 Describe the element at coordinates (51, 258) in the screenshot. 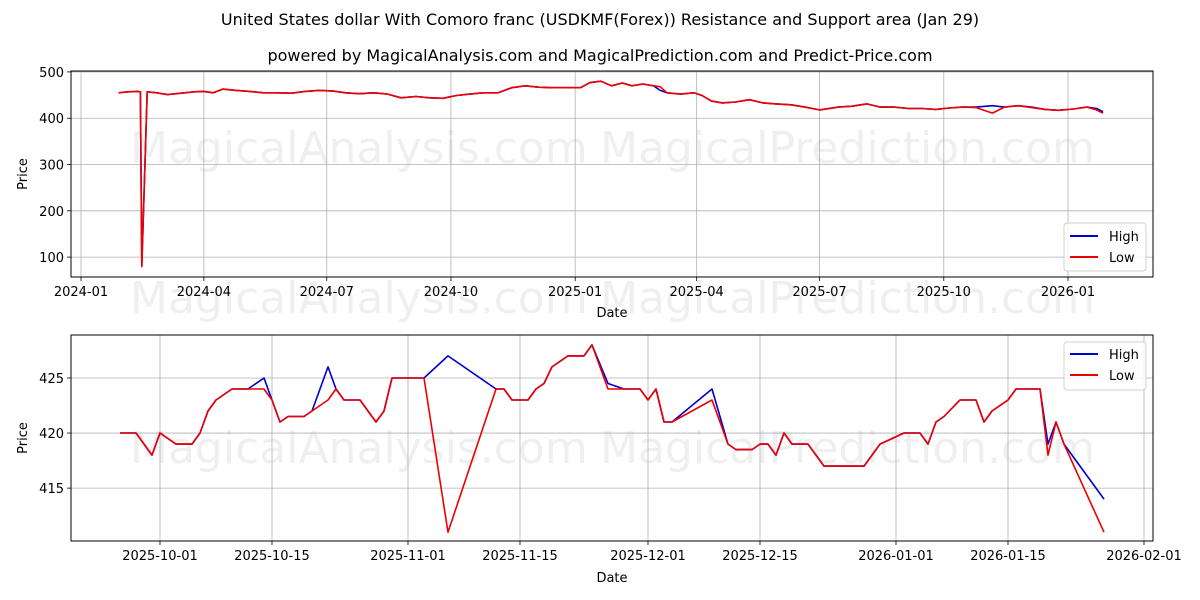

I see `y-tick-label: 100` at that location.